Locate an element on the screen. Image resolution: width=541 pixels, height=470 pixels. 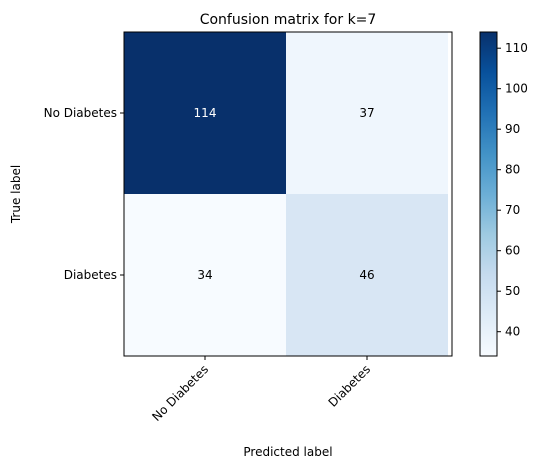
colorbar-tick-label: 110 is located at coordinates (516, 48).